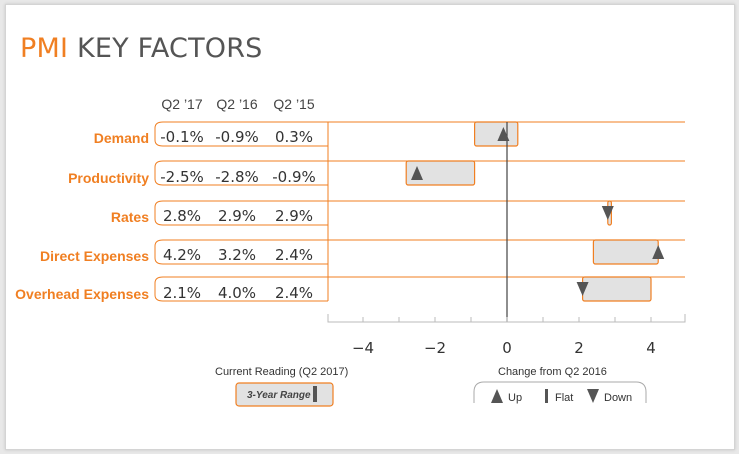 Image resolution: width=739 pixels, height=454 pixels. What do you see at coordinates (564, 398) in the screenshot?
I see `legend-flat-label: Flat` at bounding box center [564, 398].